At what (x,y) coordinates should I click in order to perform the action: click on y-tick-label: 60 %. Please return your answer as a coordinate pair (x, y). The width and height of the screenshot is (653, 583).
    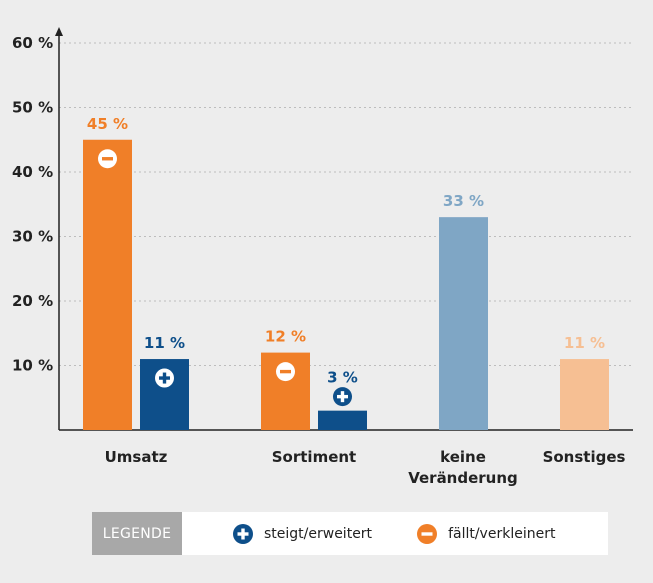
    Looking at the image, I should click on (32, 43).